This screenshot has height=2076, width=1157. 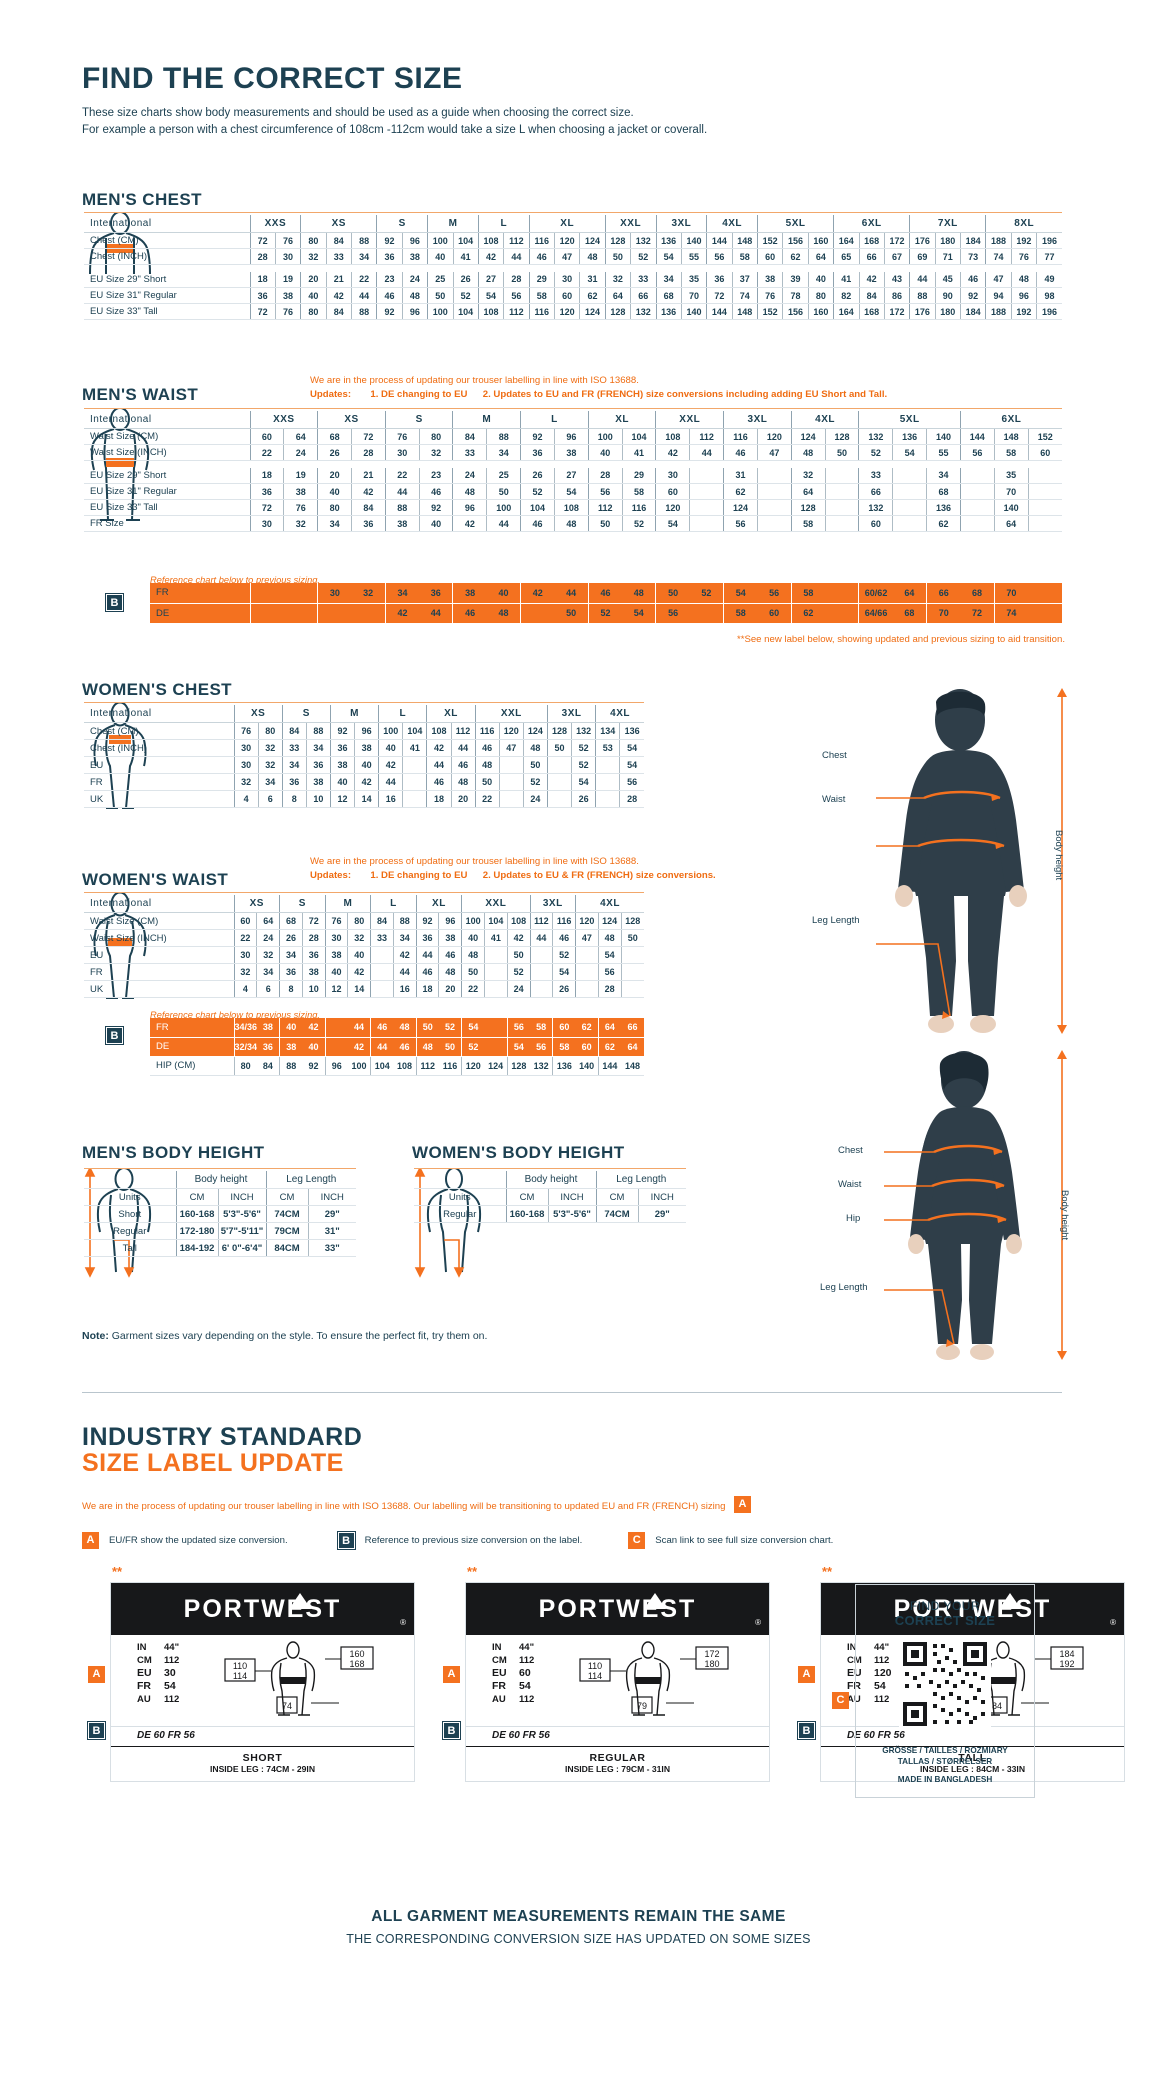 What do you see at coordinates (130, 1197) in the screenshot?
I see `table-cell: Units` at bounding box center [130, 1197].